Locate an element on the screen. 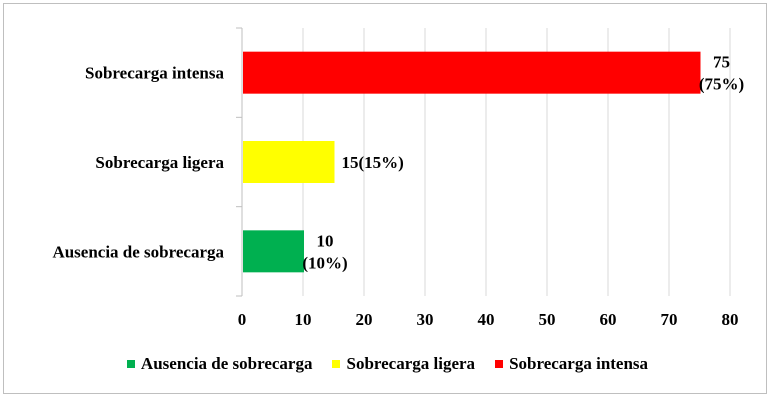 The height and width of the screenshot is (401, 775). legend-item-ligera: Sobrecarga ligera is located at coordinates (403, 364).